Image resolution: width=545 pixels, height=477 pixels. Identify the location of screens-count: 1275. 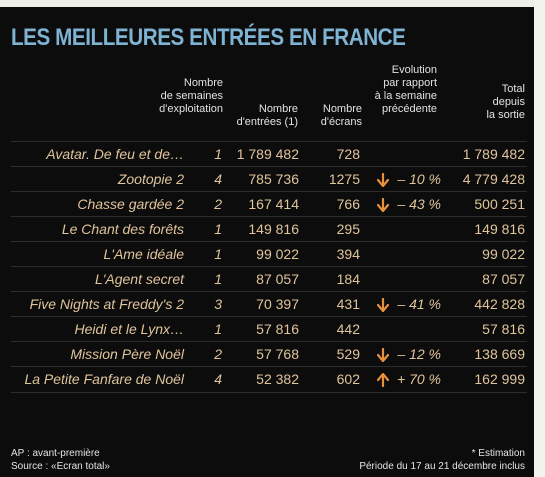
(344, 179).